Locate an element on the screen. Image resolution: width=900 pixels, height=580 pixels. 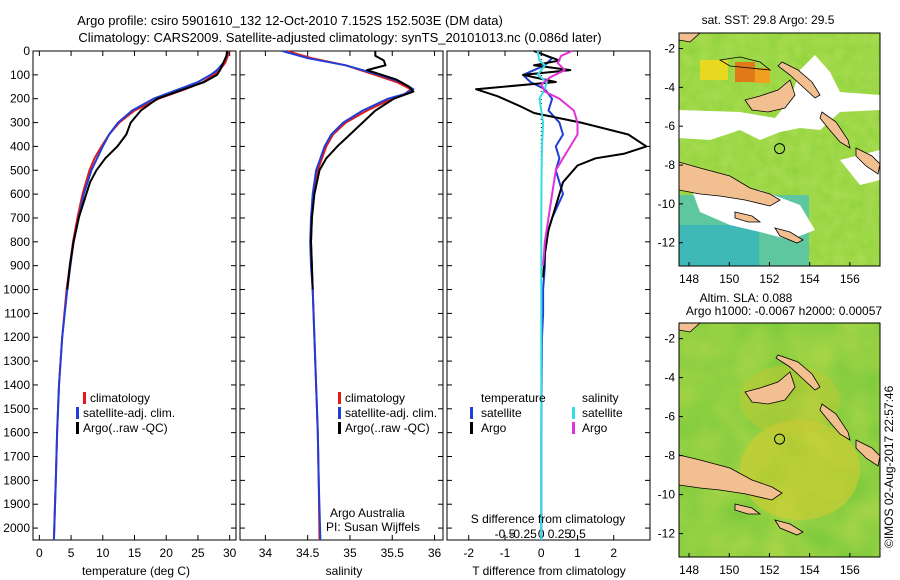
difference-xtick-label: 1 is located at coordinates (577, 553).